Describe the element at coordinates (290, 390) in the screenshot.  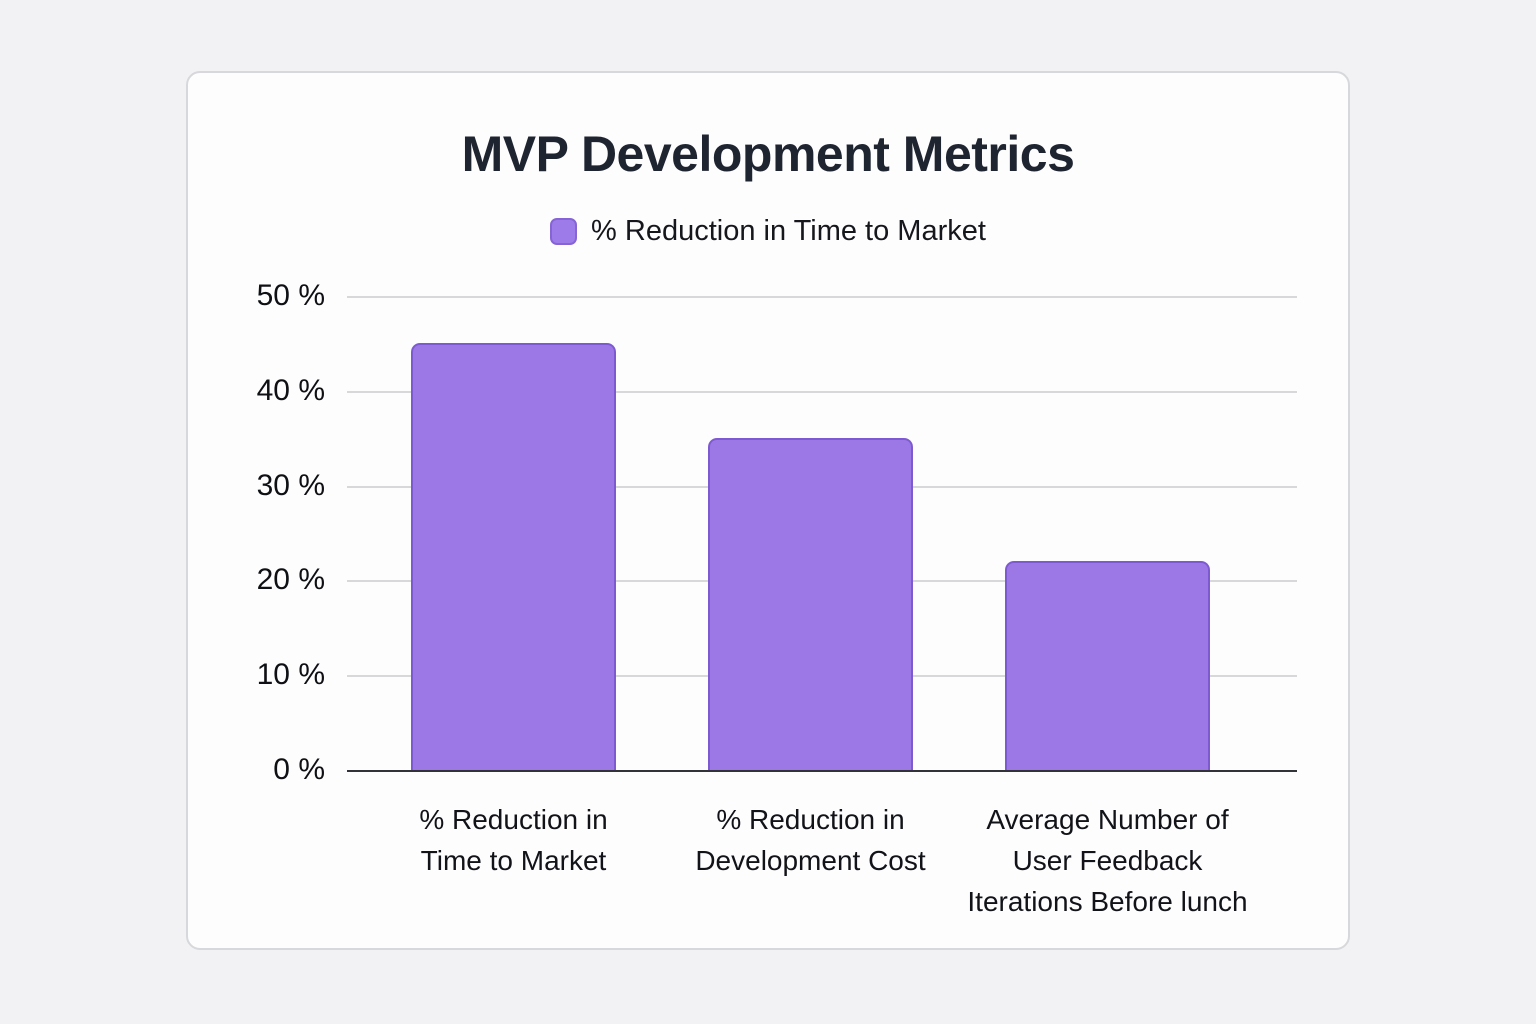
I see `y-axis-tick-label: 40 %` at that location.